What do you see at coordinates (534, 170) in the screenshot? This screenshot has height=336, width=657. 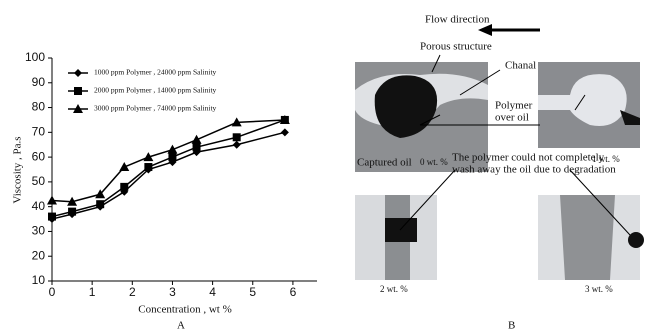 I see `annotation: wash away the oil due to degradation` at bounding box center [534, 170].